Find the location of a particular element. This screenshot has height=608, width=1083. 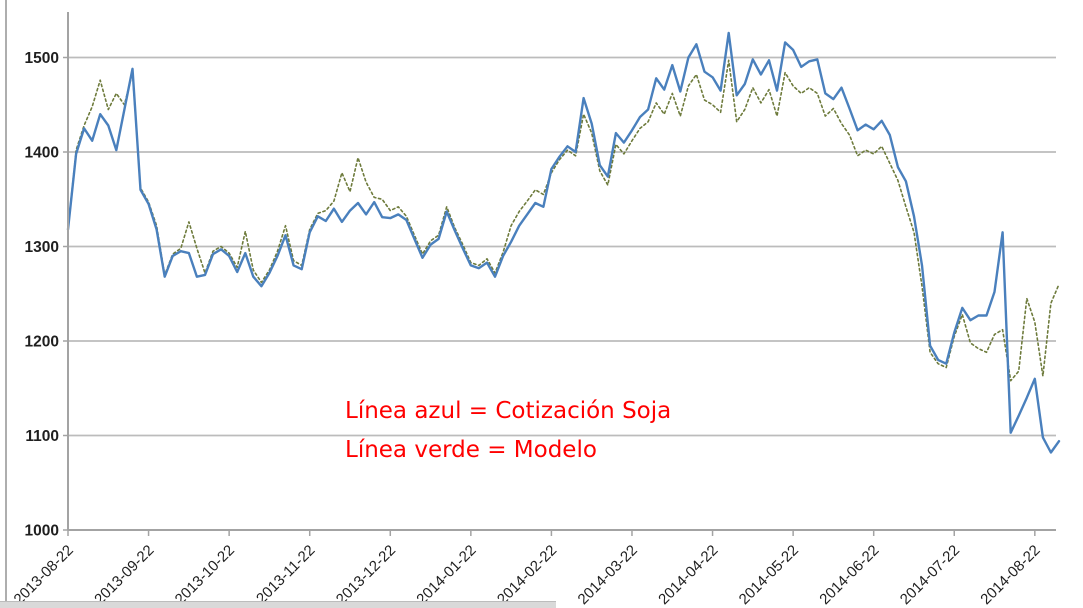

x-tick-label-2014-07-22: 2014-07-22 is located at coordinates (930, 575).